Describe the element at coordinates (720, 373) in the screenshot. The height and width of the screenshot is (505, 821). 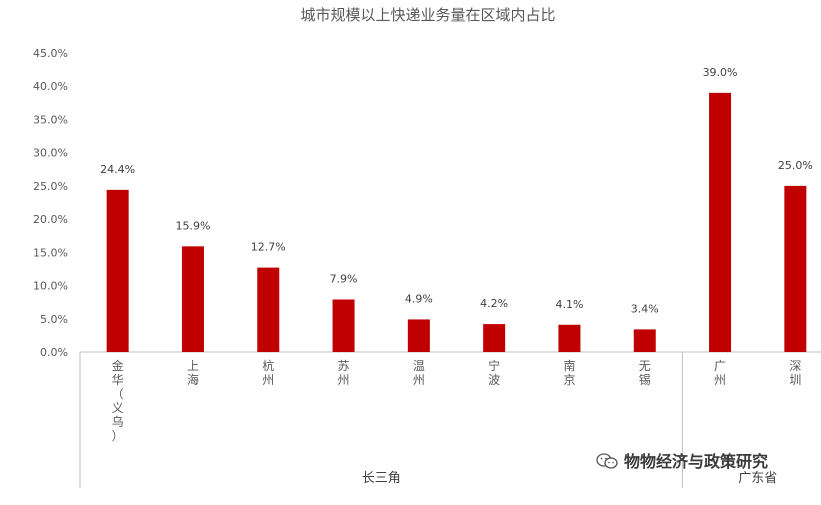
I see `category-label: 广州` at that location.